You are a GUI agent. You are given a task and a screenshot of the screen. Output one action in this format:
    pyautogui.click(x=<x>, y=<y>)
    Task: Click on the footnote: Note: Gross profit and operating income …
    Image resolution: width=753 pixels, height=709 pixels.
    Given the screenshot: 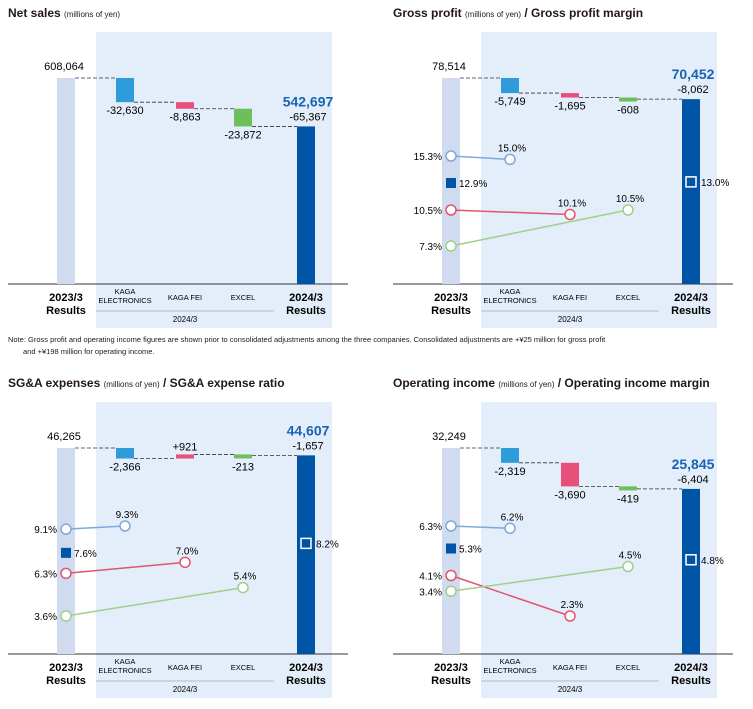 What is the action you would take?
    pyautogui.click(x=378, y=346)
    